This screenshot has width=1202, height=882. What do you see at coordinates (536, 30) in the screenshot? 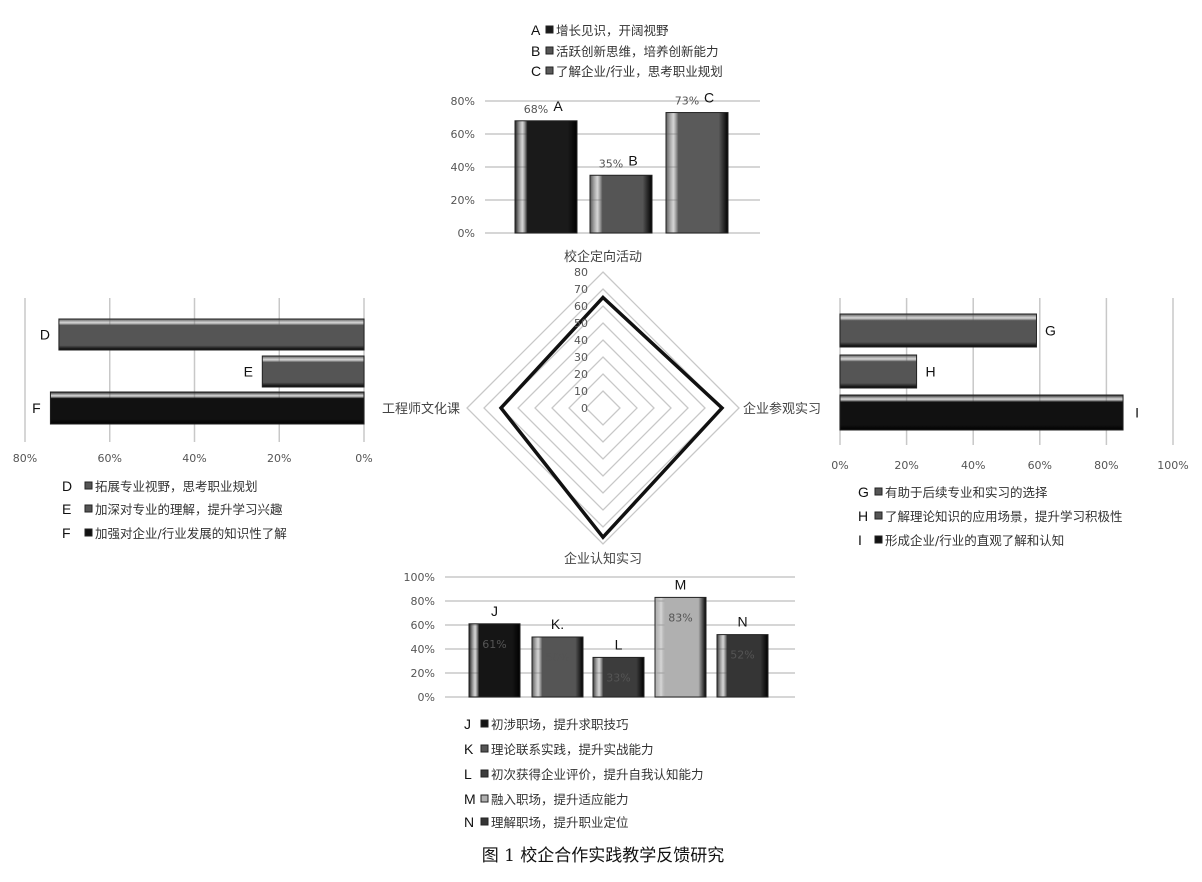
I see `legend-letter: A` at bounding box center [536, 30].